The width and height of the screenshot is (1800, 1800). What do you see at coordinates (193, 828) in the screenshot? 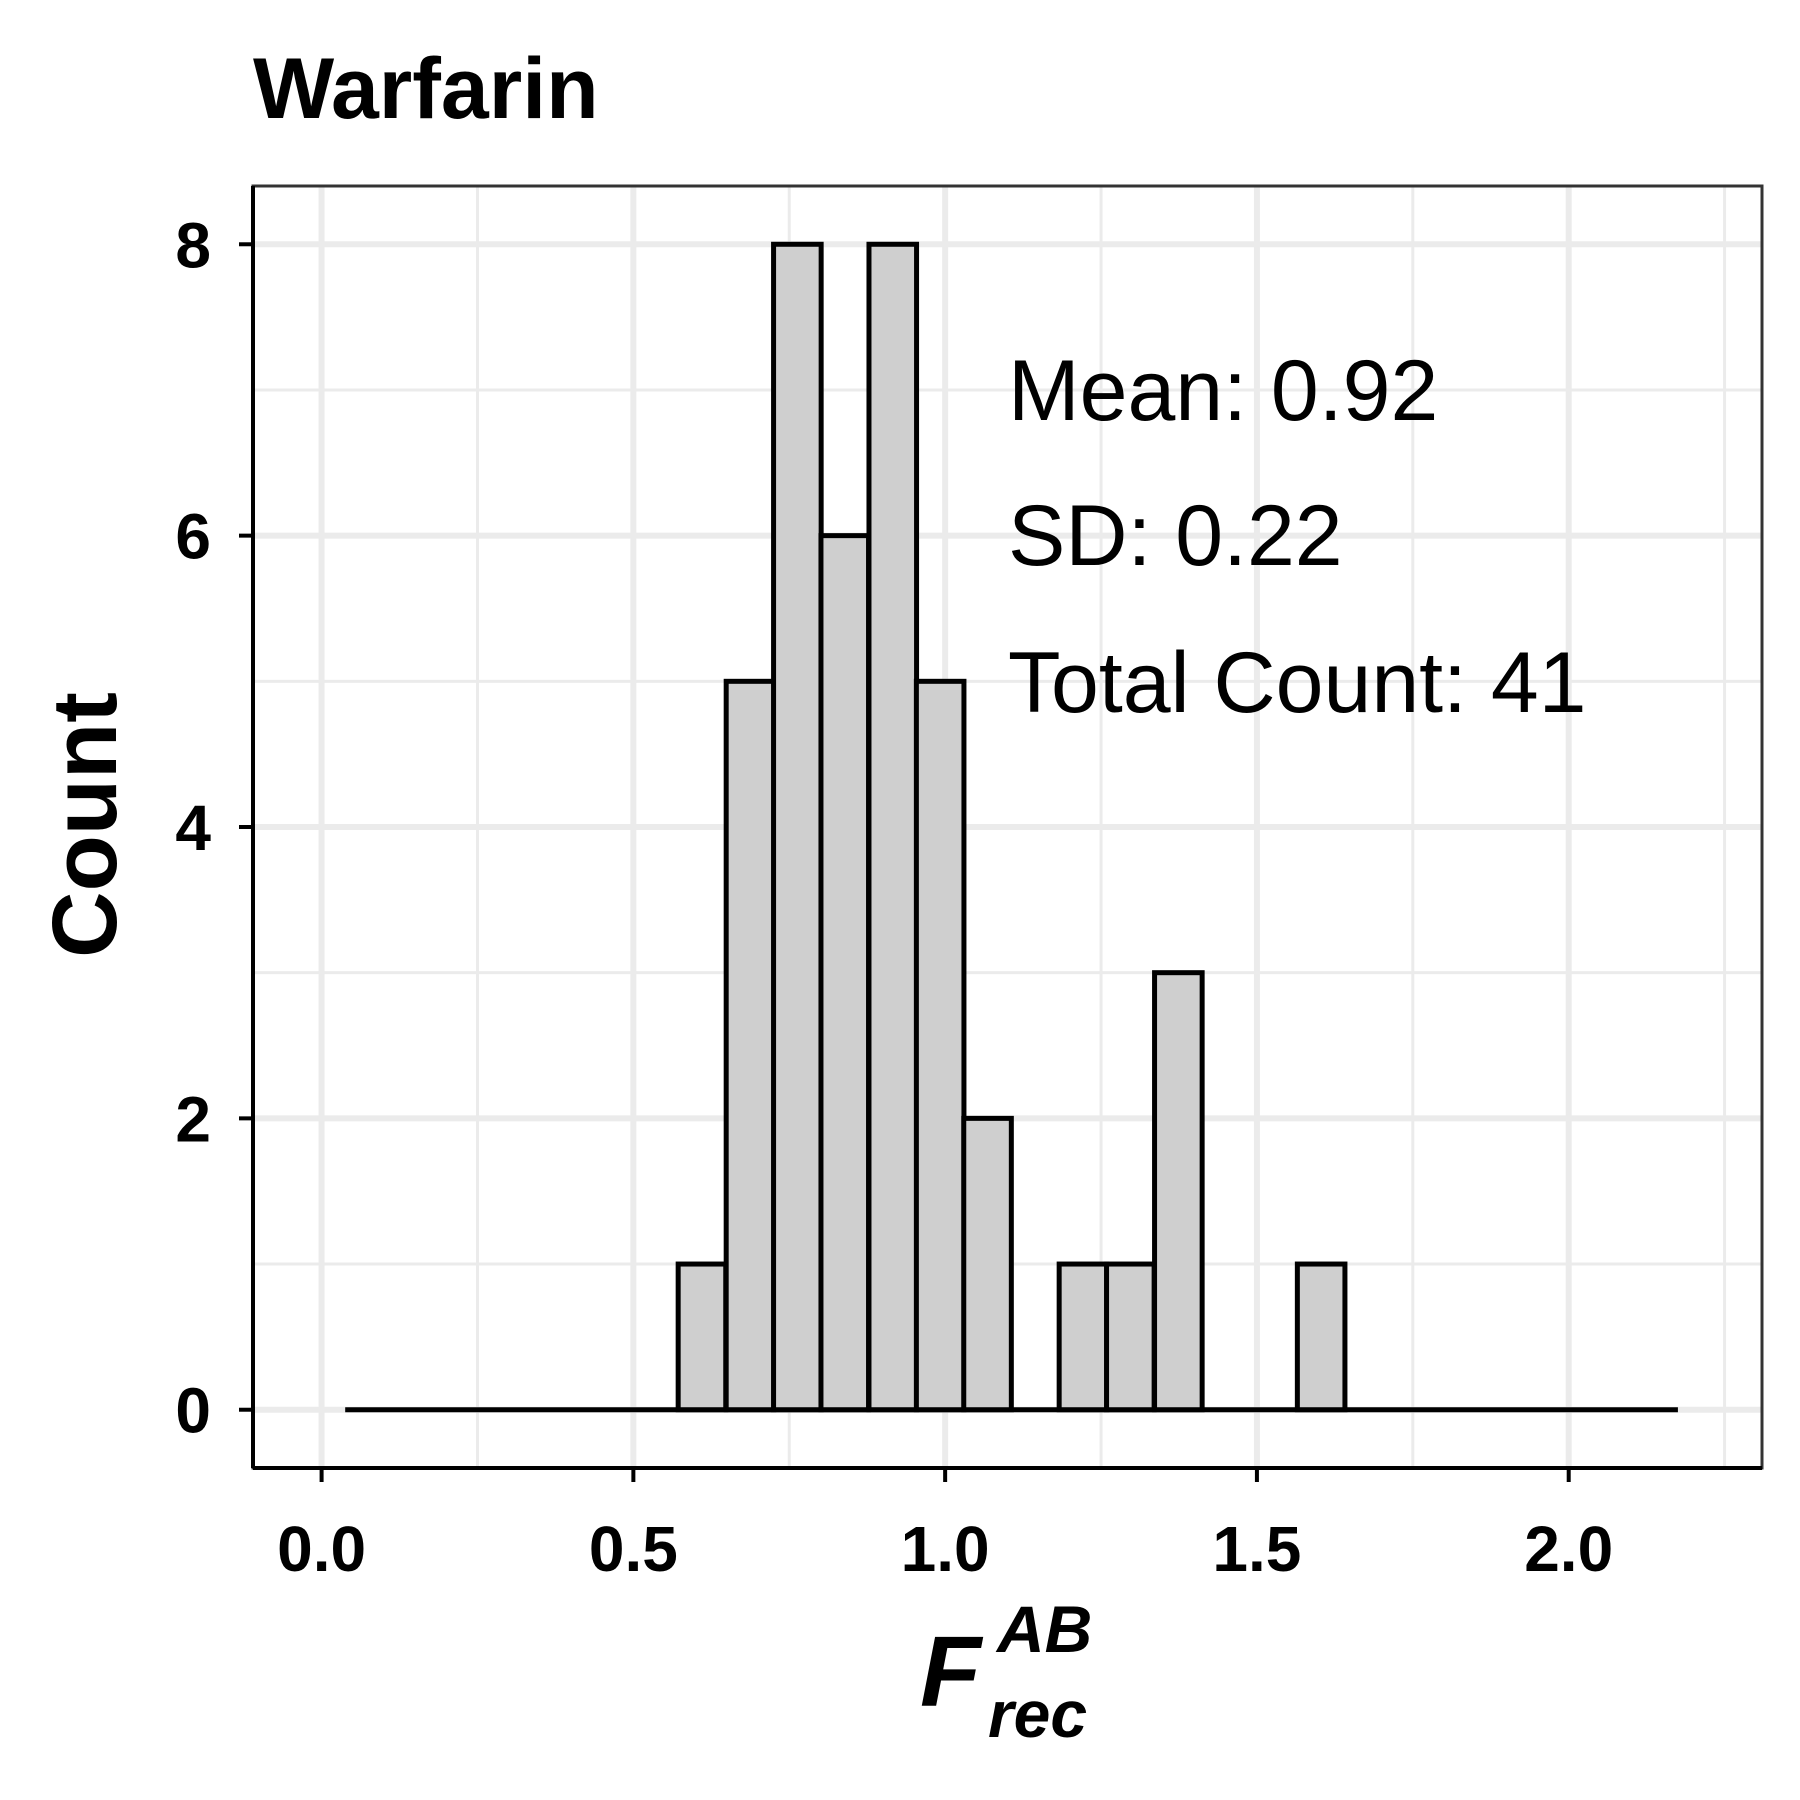
I see `y-tick-label: 4` at bounding box center [193, 828].